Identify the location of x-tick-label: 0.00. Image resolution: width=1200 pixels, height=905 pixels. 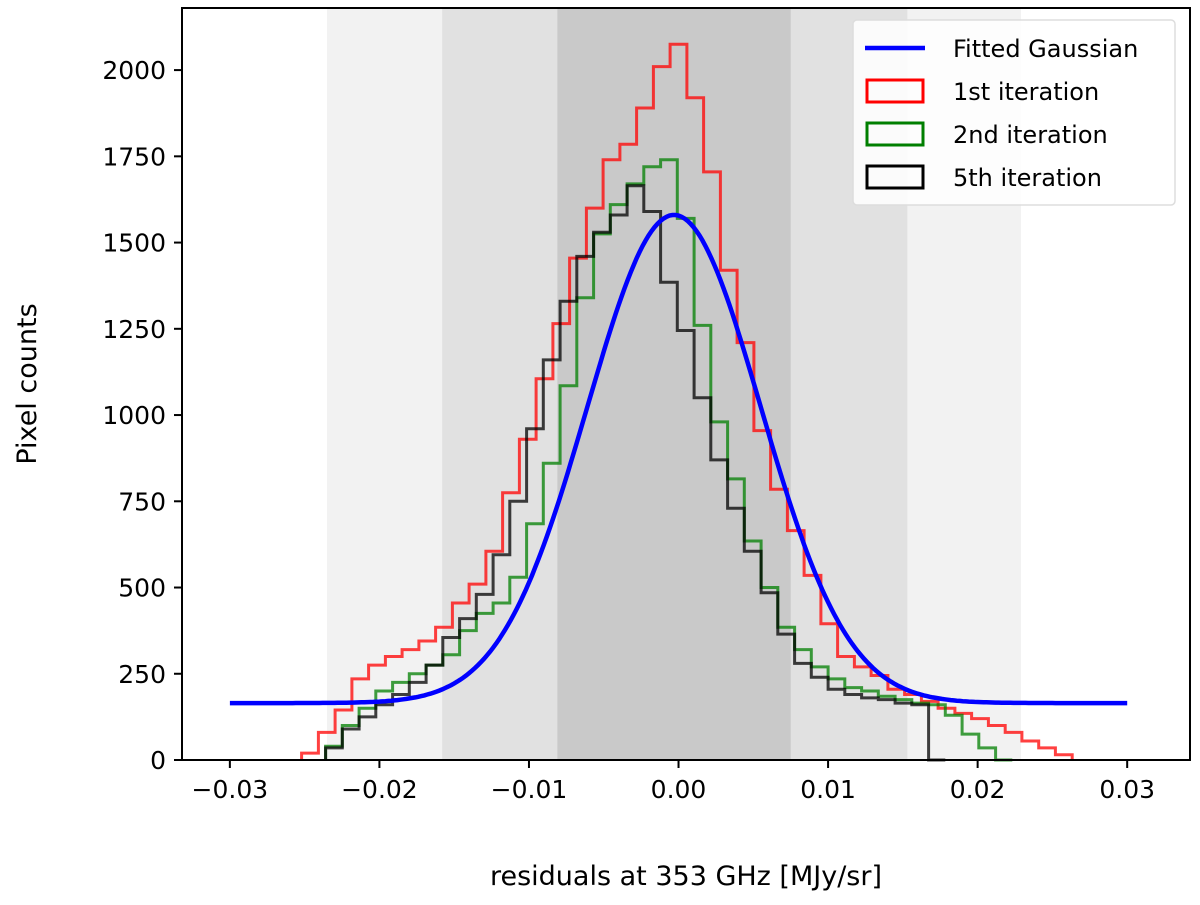
(679, 789).